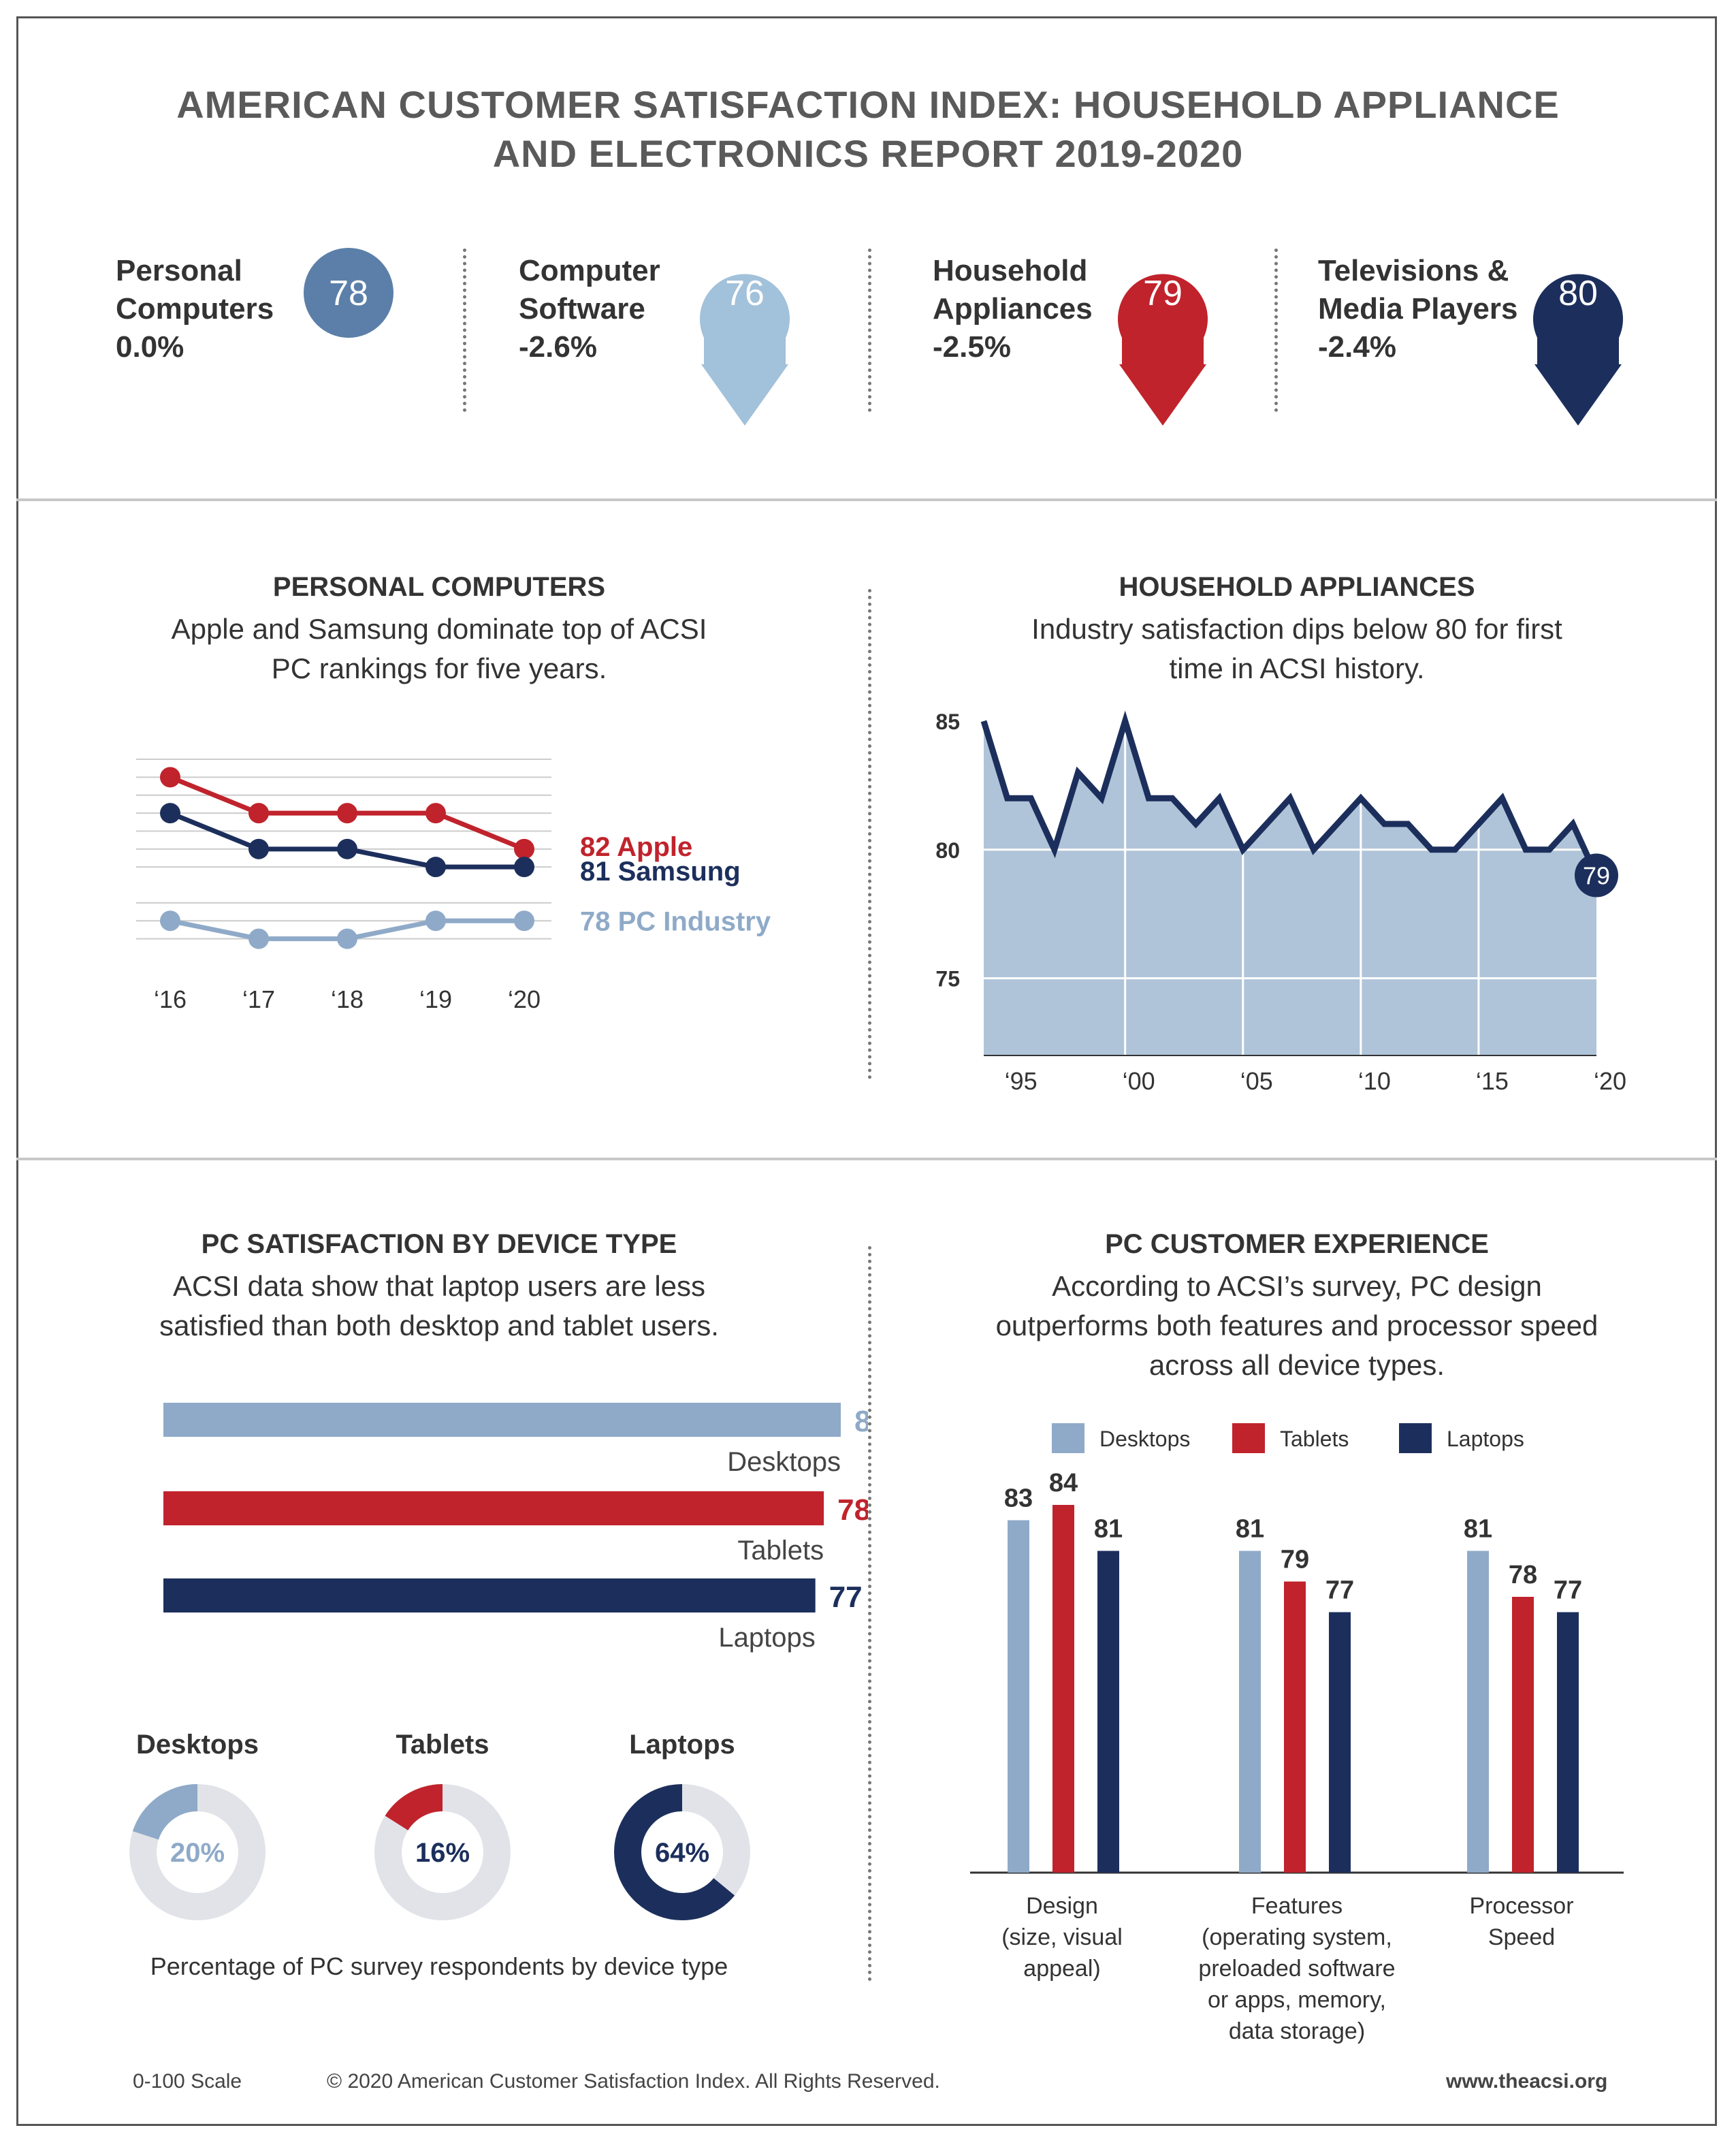 This screenshot has width=1736, height=2145. I want to click on donut-title: Desktops, so click(197, 1745).